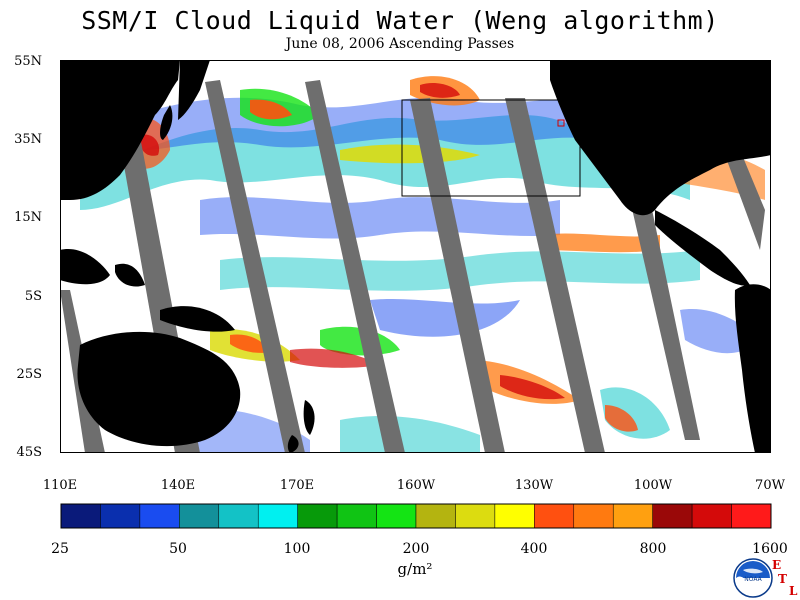 This screenshot has height=600, width=800. What do you see at coordinates (660, 138) in the screenshot?
I see `north-america-landmass` at bounding box center [660, 138].